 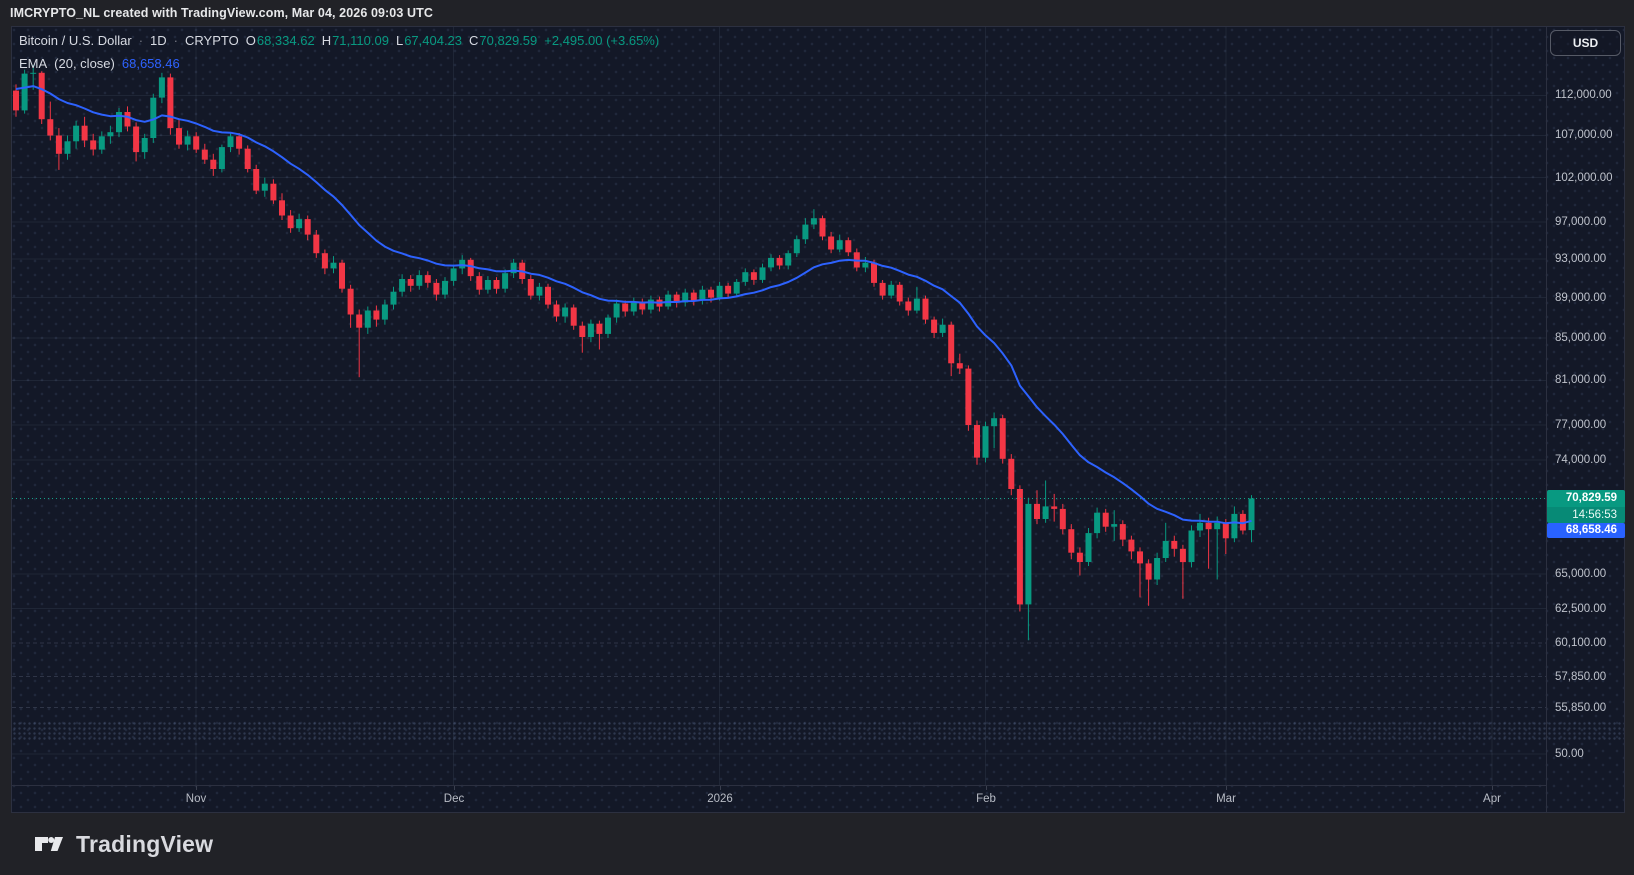 I want to click on tradingview-logo-icon, so click(x=49, y=844).